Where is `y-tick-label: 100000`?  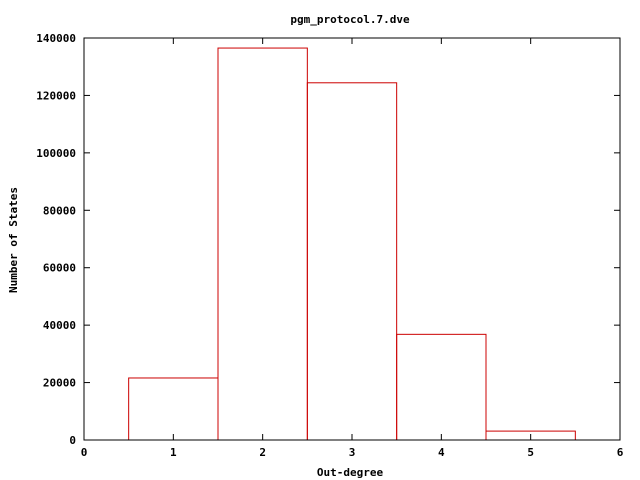 y-tick-label: 100000 is located at coordinates (56, 153).